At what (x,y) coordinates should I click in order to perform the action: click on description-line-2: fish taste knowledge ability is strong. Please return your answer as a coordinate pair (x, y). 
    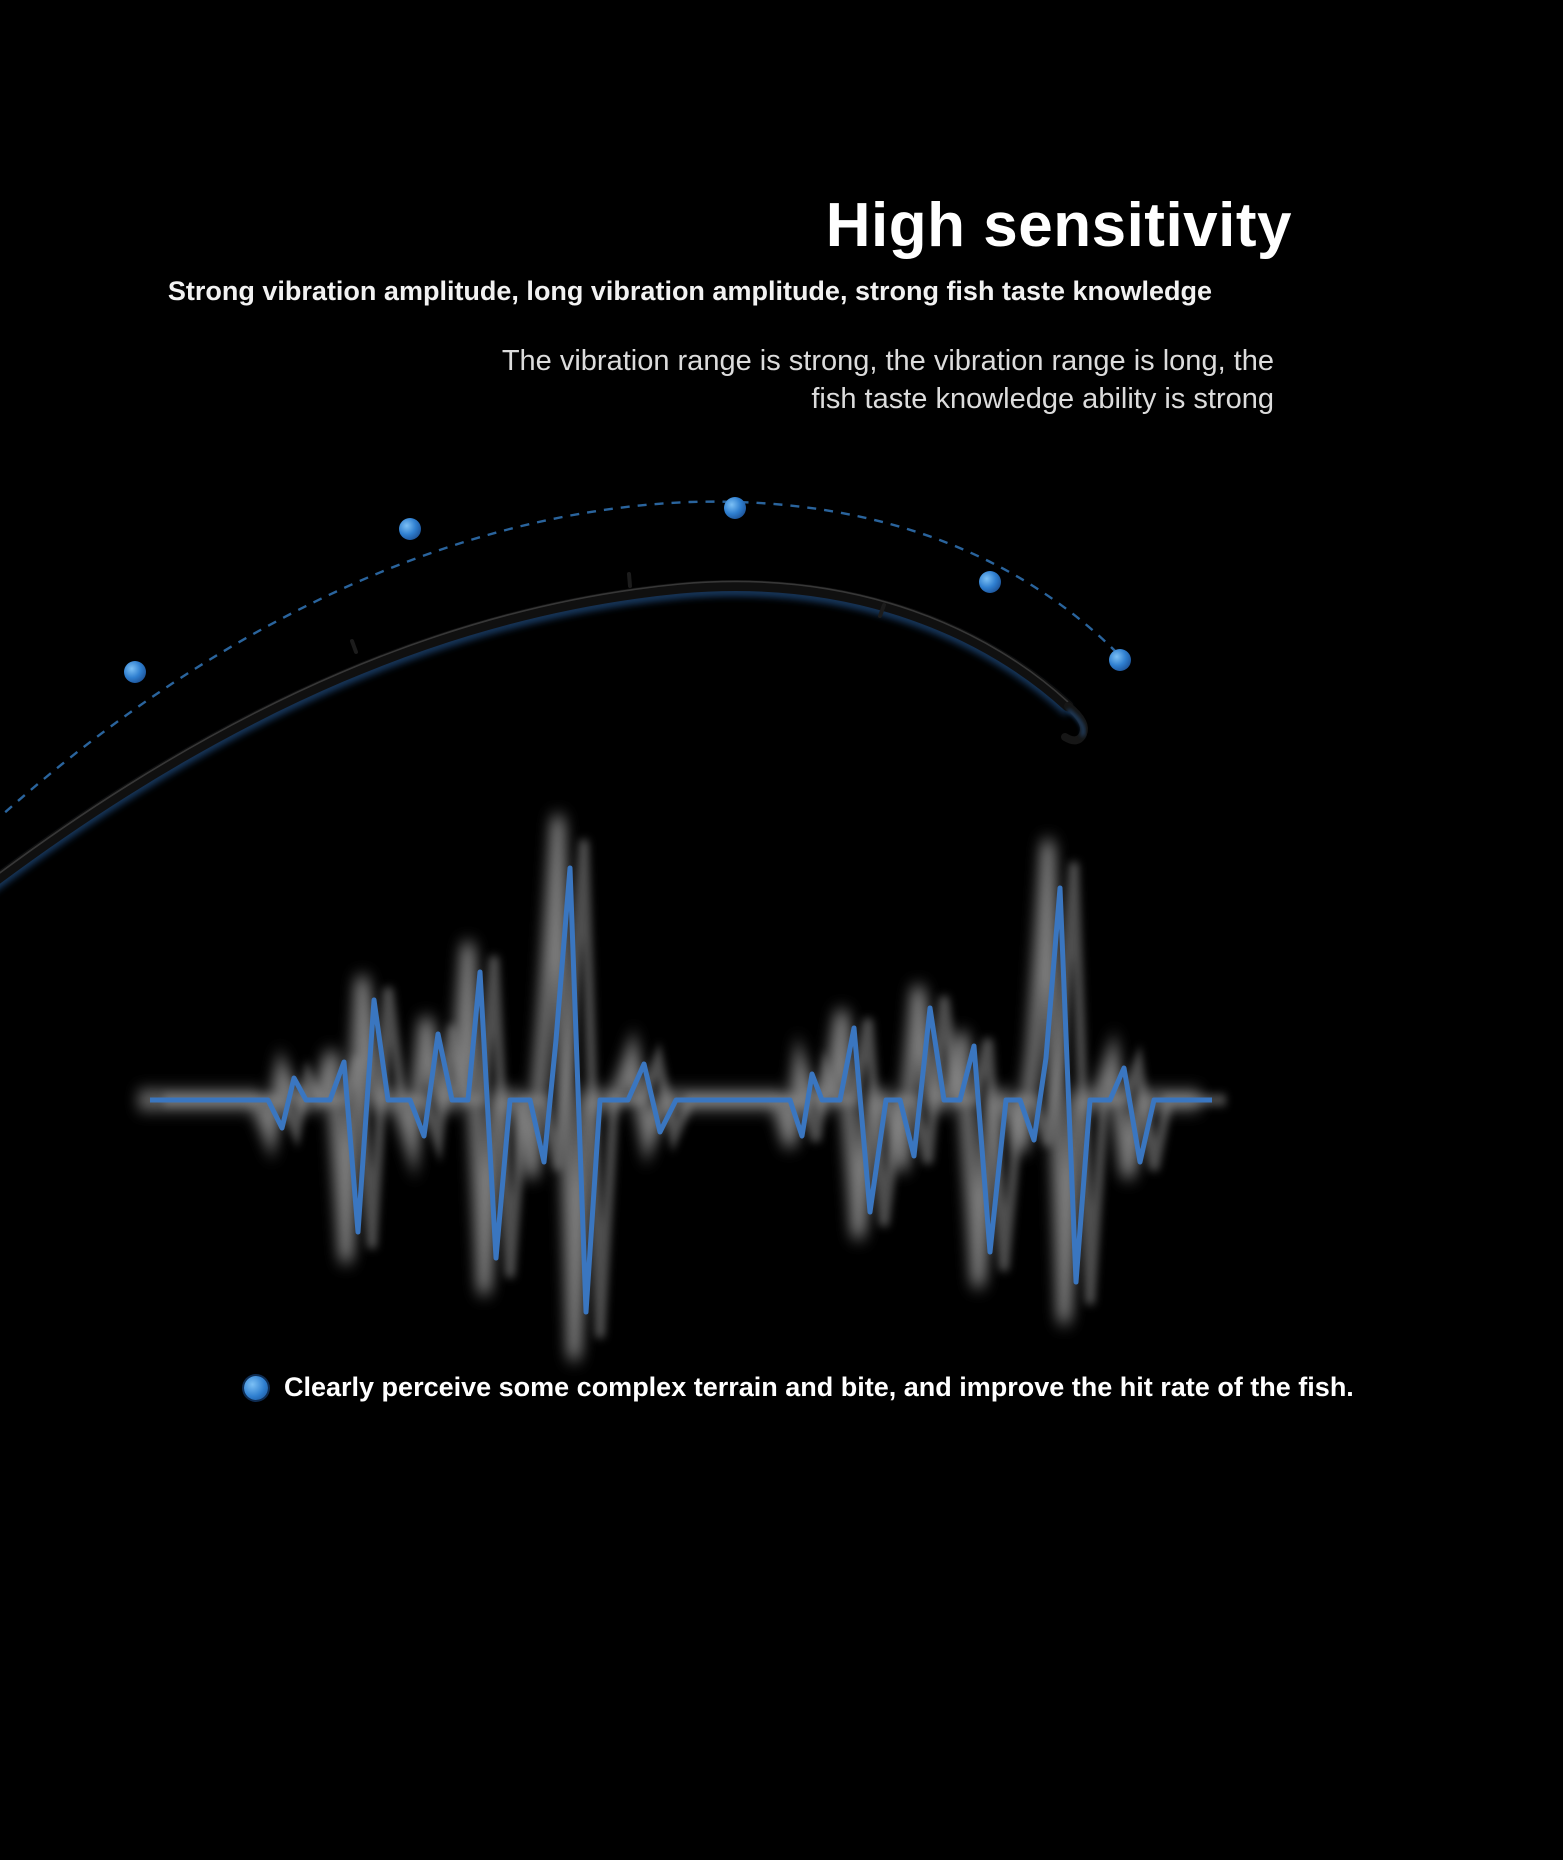
    Looking at the image, I should click on (1042, 399).